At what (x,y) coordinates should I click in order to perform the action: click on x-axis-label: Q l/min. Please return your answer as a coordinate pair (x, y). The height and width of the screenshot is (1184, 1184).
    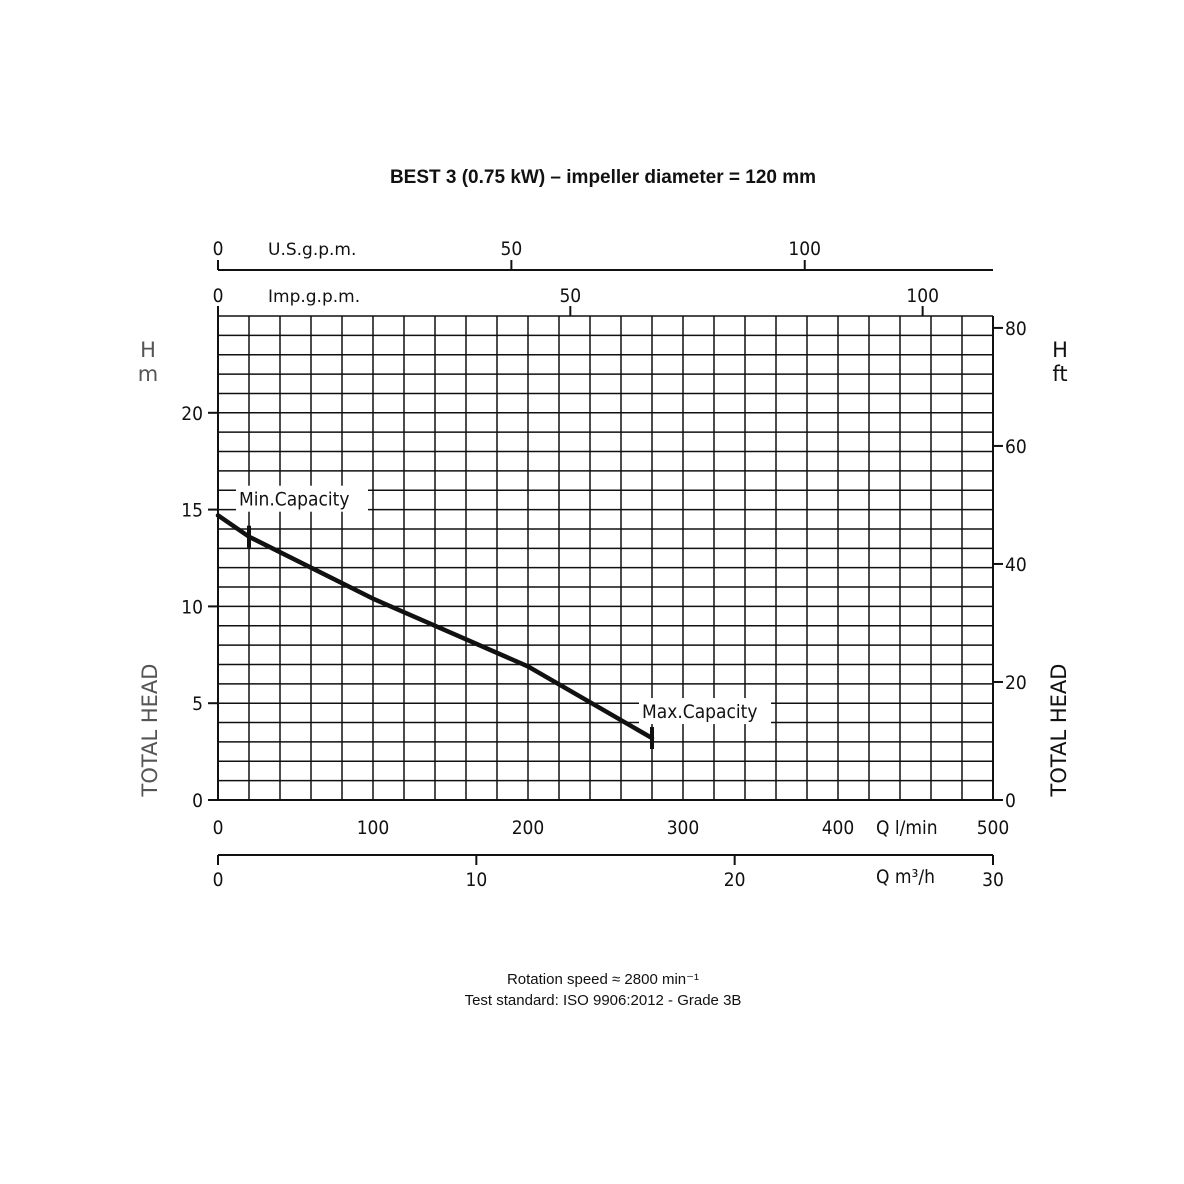
    Looking at the image, I should click on (907, 828).